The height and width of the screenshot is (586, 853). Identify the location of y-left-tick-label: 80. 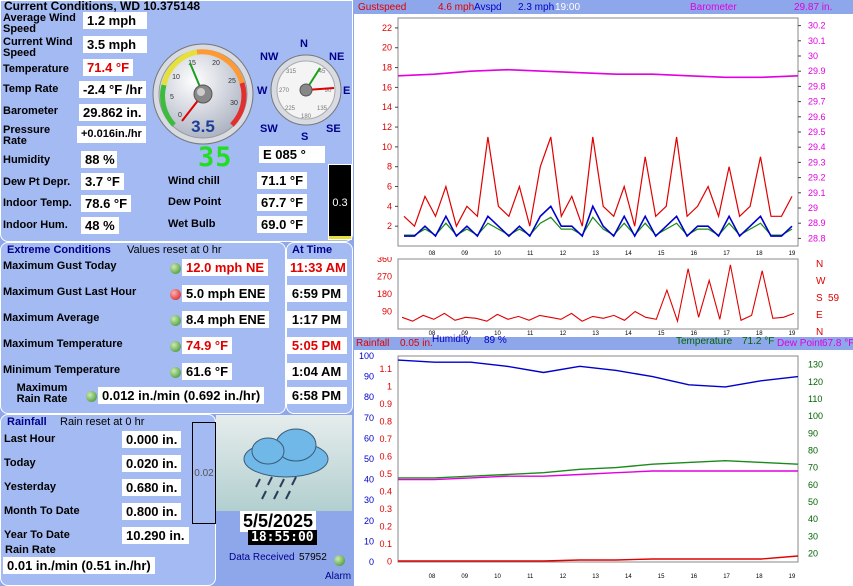
(369, 397).